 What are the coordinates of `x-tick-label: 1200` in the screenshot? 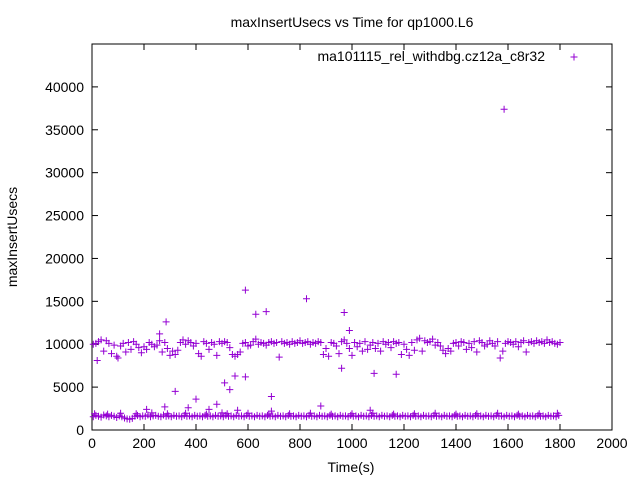 It's located at (403, 443).